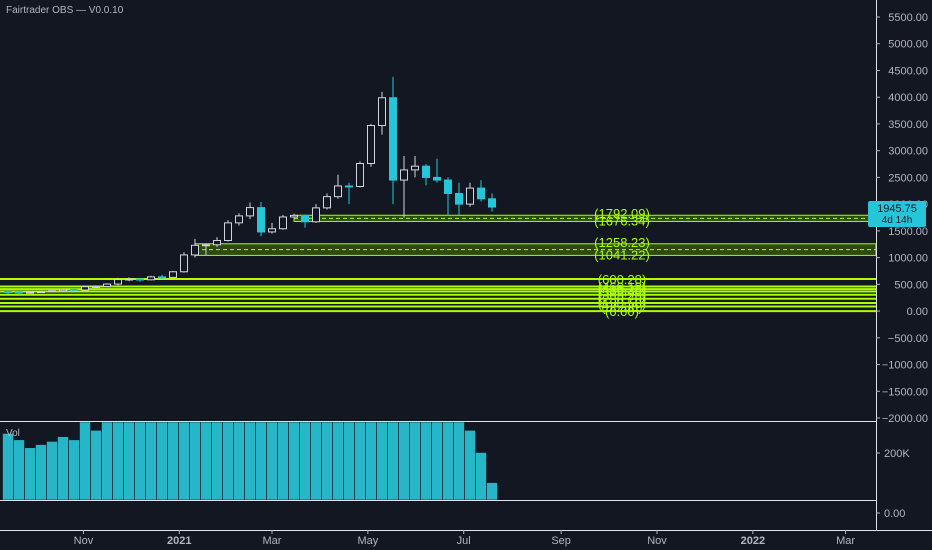 This screenshot has width=932, height=550. I want to click on volume-axis: 200K 0.00, so click(893, 484).